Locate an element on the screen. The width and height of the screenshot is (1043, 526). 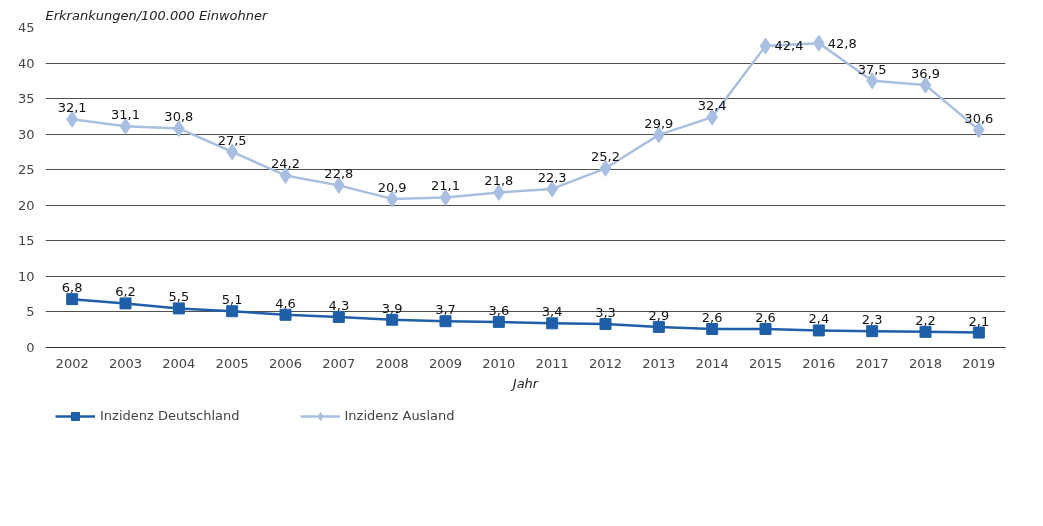
data-label: 21,1 is located at coordinates (445, 186).